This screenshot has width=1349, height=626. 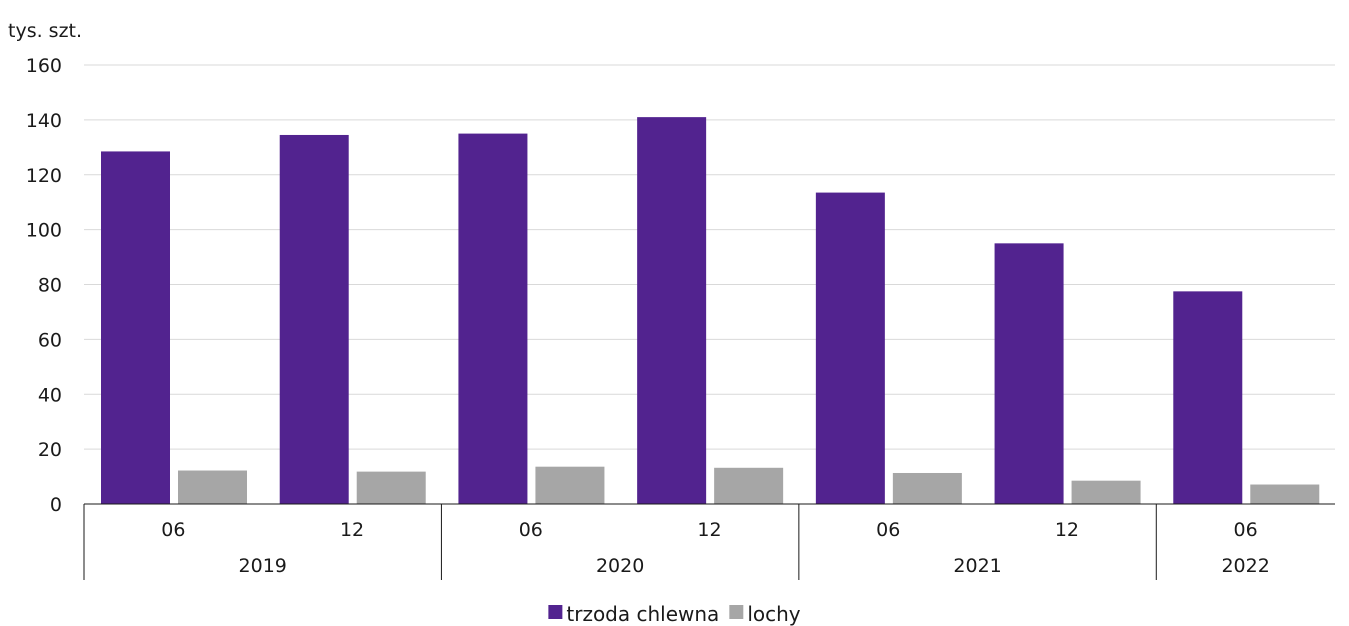 I want to click on y-tick-label: 60, so click(x=50, y=340).